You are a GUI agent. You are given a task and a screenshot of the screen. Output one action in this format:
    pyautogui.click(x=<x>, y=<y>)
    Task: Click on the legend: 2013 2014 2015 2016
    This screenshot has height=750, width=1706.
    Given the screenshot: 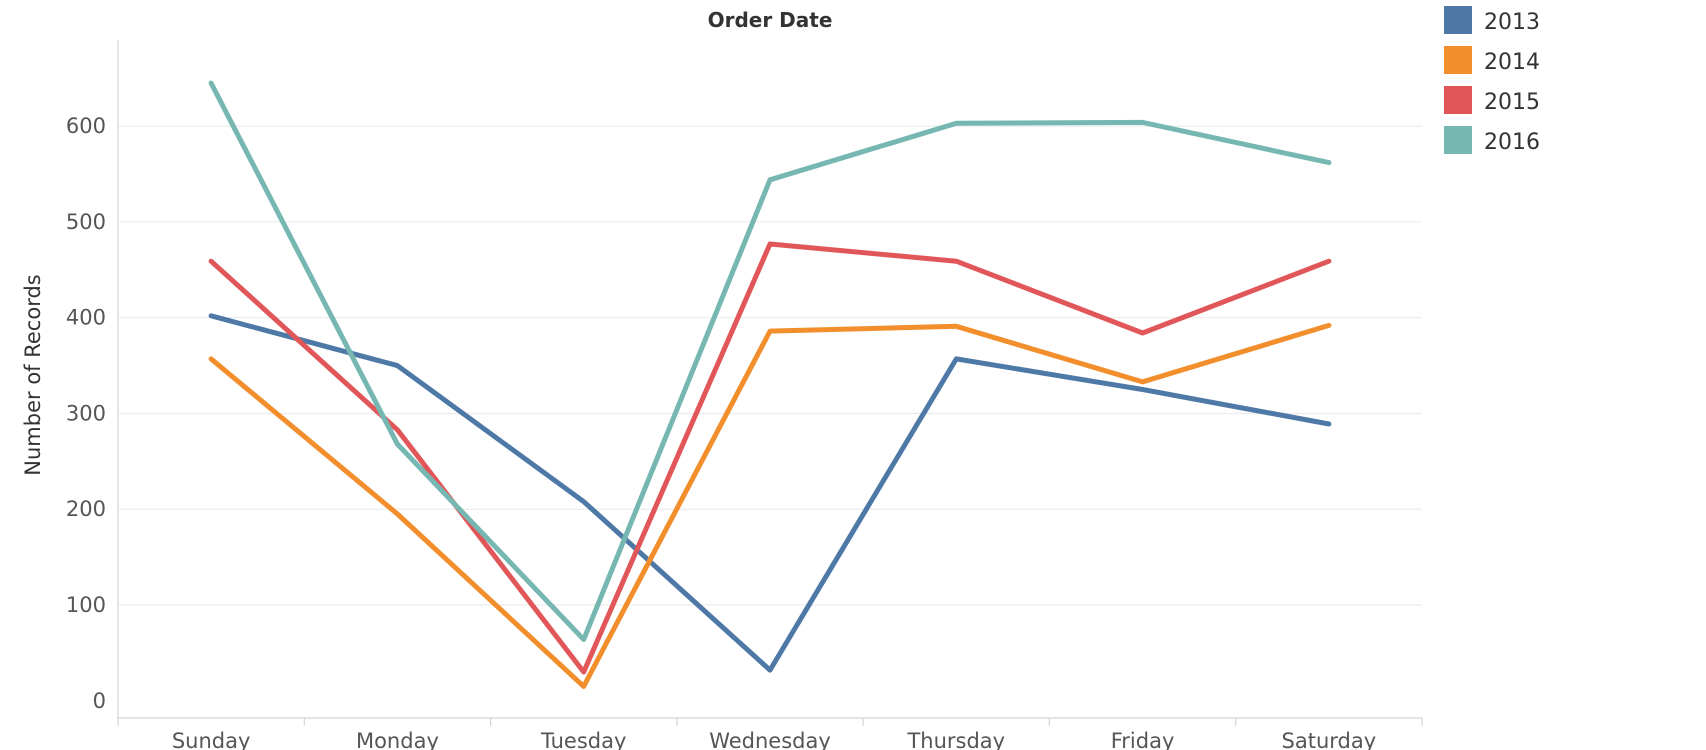 What is the action you would take?
    pyautogui.click(x=1492, y=80)
    